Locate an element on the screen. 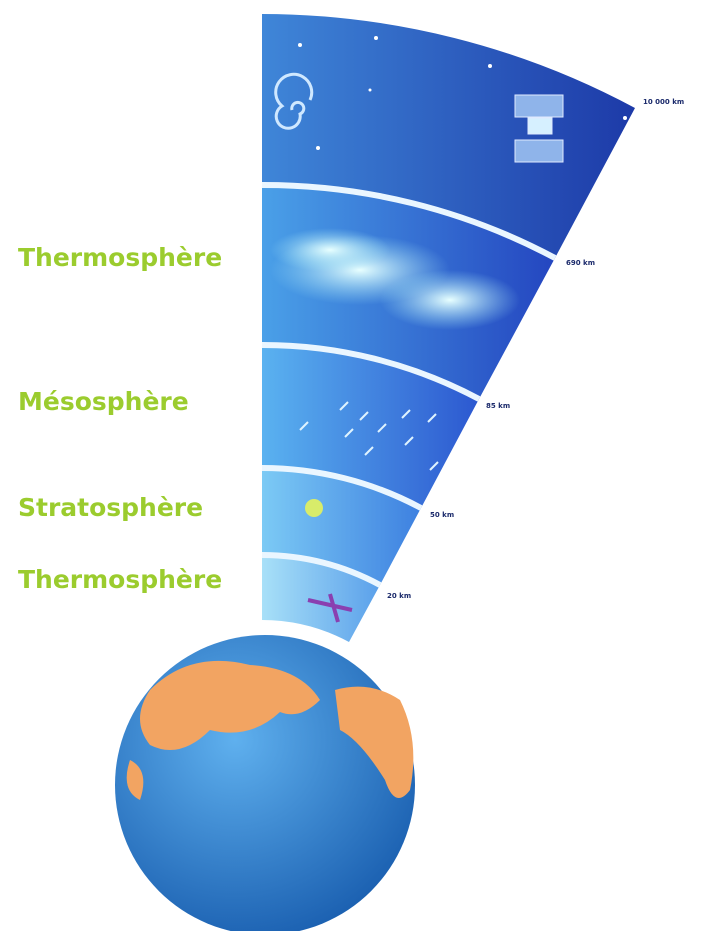 The height and width of the screenshot is (931, 706). balloon is located at coordinates (314, 508).